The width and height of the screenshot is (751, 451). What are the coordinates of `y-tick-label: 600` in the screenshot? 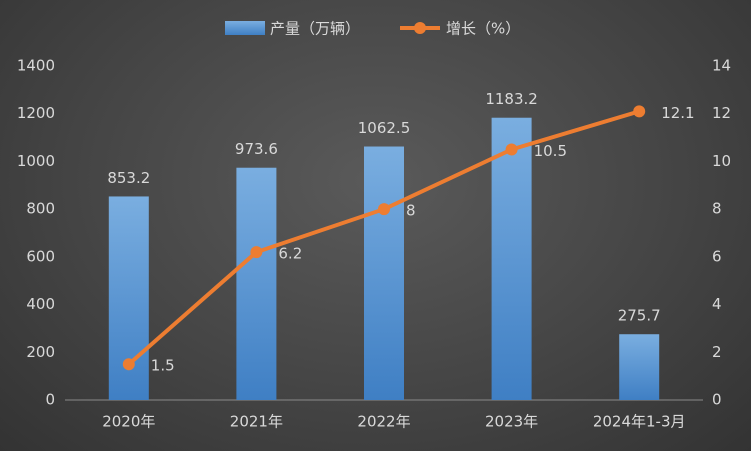 It's located at (40, 256).